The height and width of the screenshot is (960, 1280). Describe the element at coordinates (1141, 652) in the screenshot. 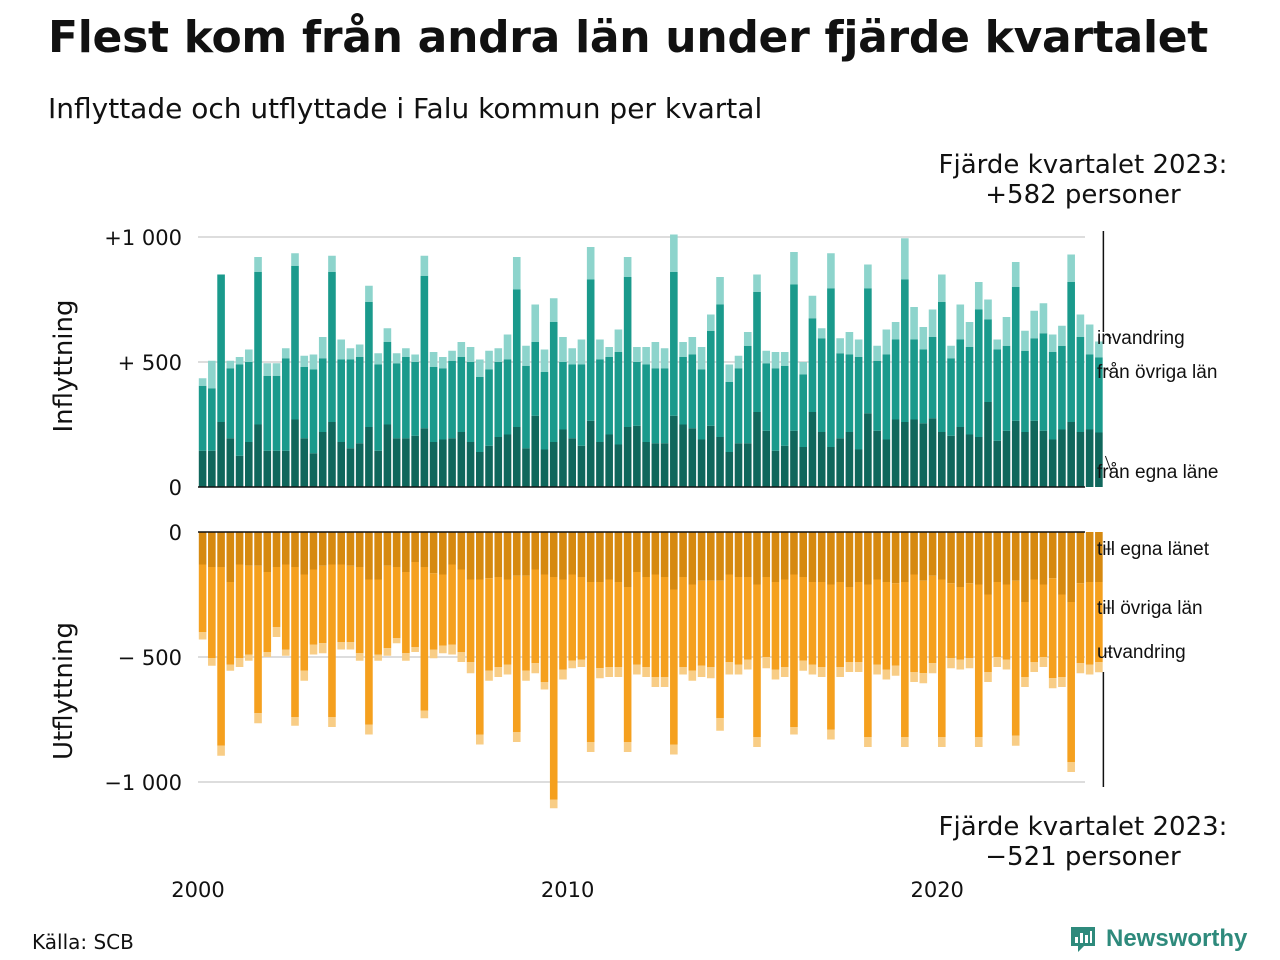

I see `outflow-series-label: utvandring` at that location.